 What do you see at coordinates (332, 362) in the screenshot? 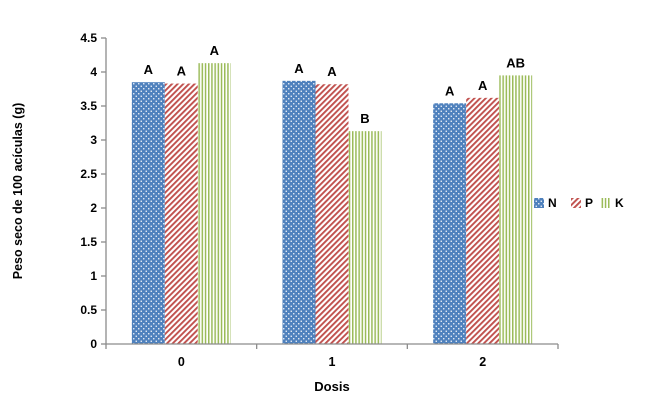
I see `x-tick-label: 1` at bounding box center [332, 362].